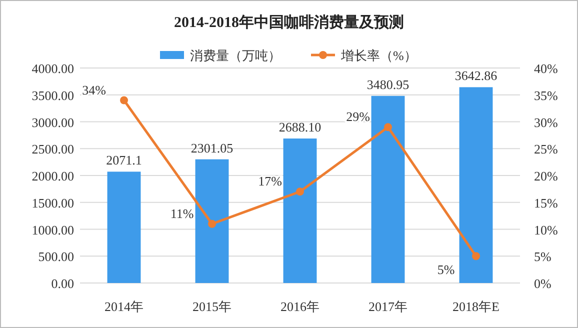  I want to click on data-label: 11%, so click(182, 213).